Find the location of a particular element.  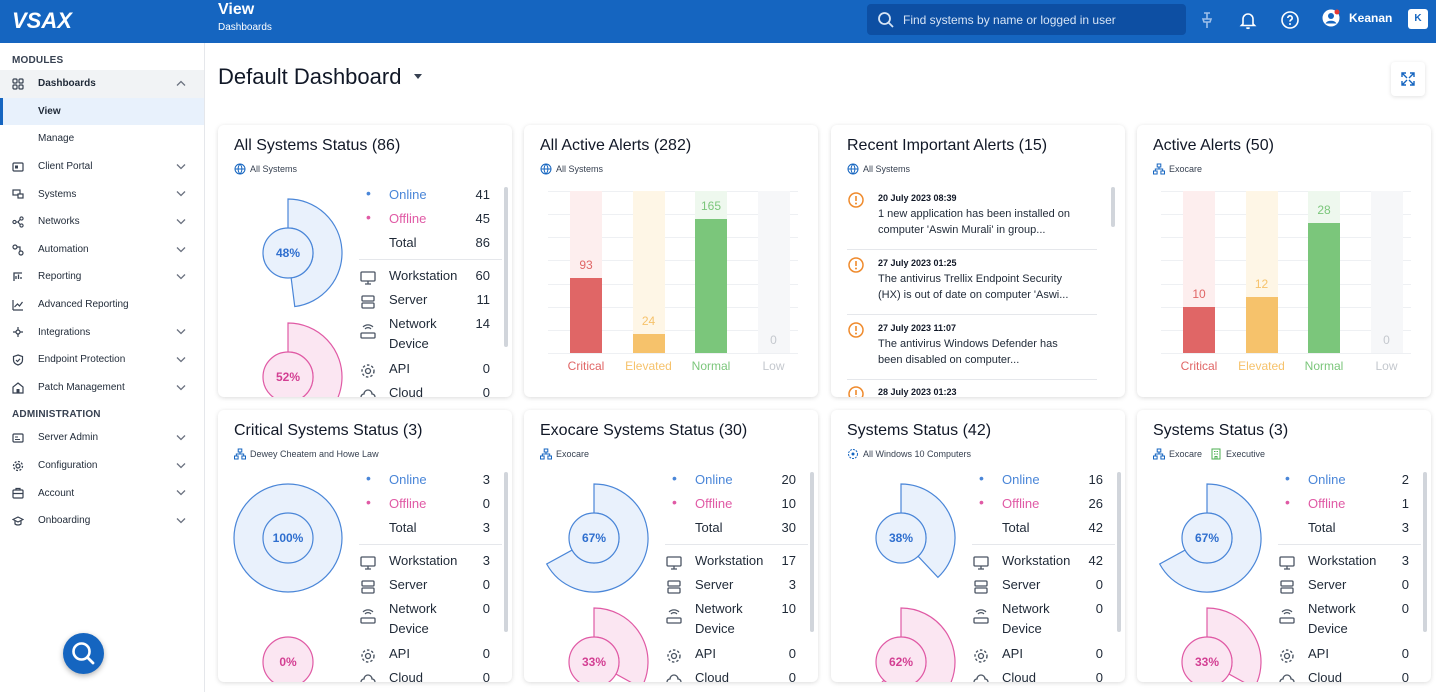

online-percent: 100% is located at coordinates (288, 538).